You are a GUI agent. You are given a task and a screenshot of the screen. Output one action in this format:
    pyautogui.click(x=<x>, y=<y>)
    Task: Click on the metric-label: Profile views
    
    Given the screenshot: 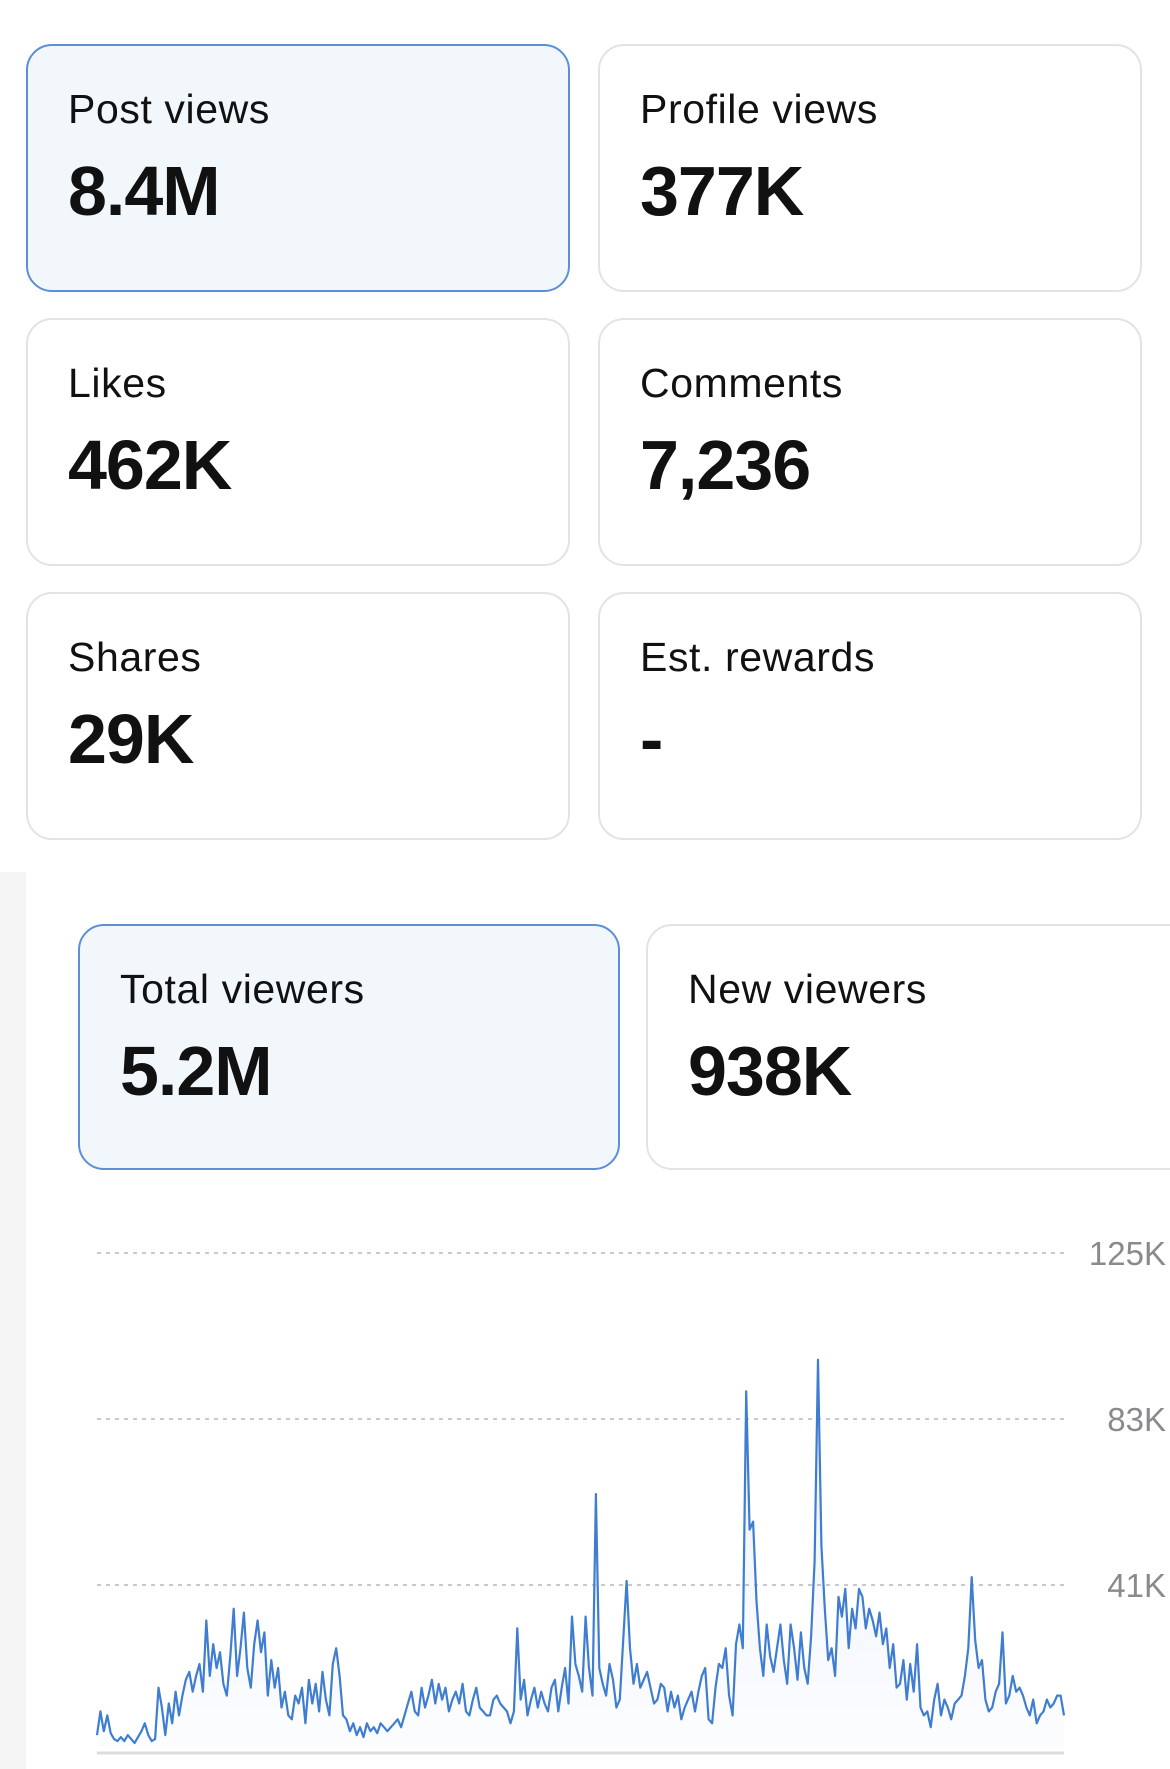 What is the action you would take?
    pyautogui.click(x=759, y=109)
    